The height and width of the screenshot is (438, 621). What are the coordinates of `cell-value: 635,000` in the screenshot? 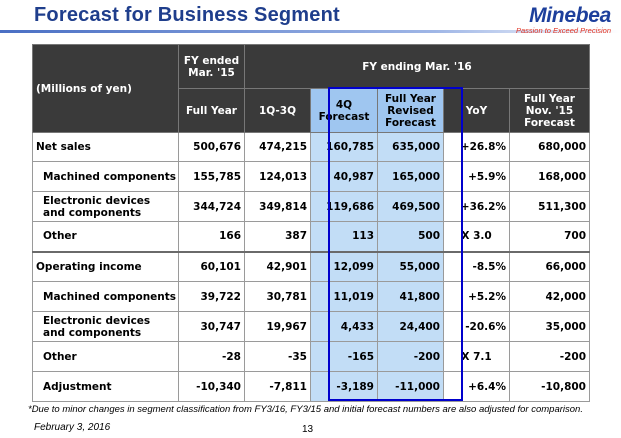 It's located at (410, 147).